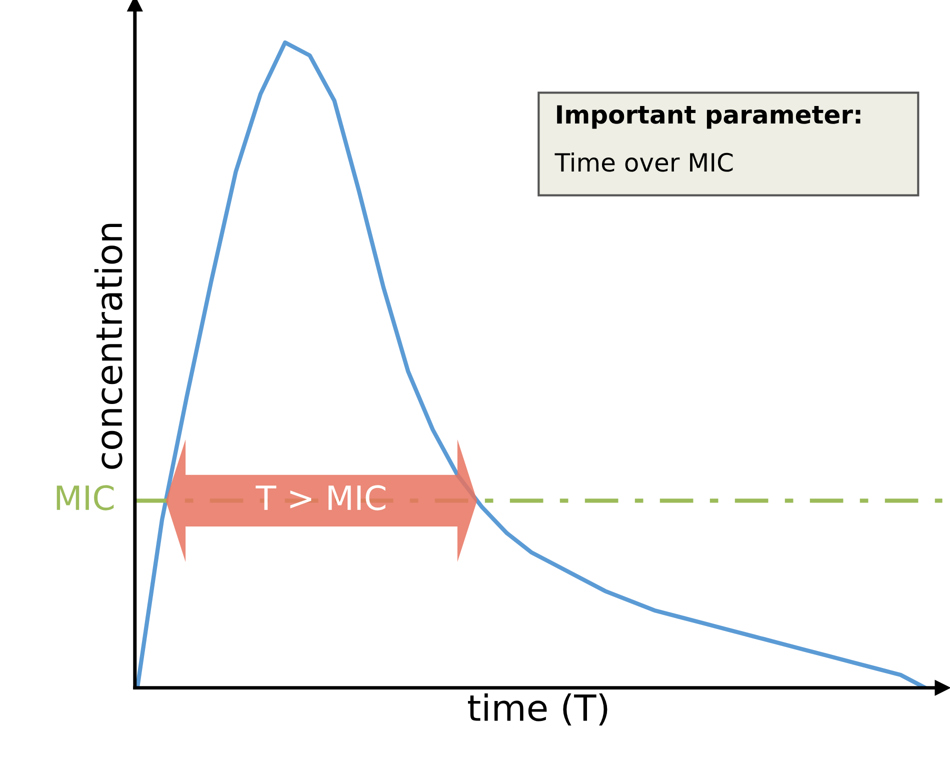 The width and height of the screenshot is (950, 760). I want to click on x-axis-title: time (T), so click(538, 709).